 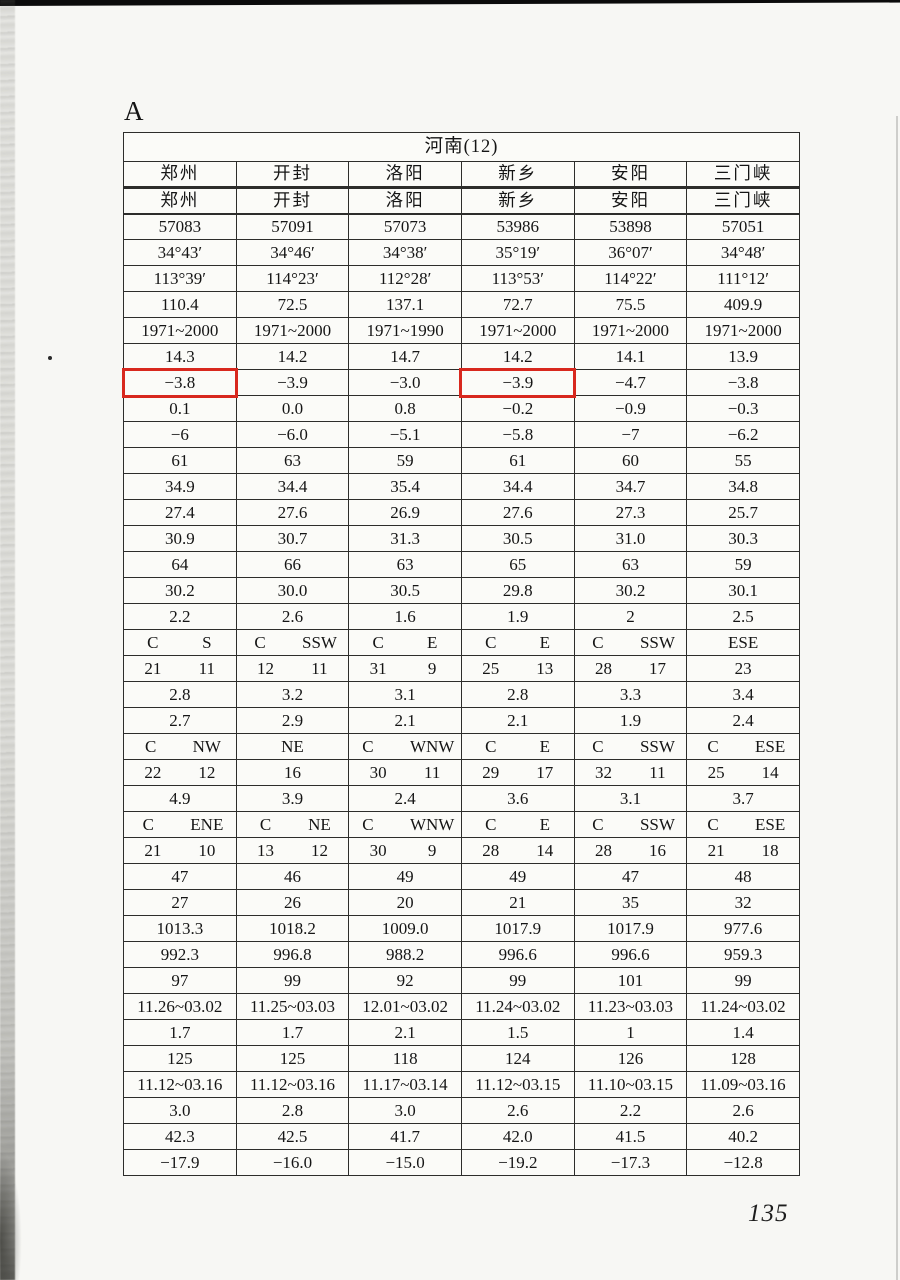 I want to click on table-cell: 2, so click(x=630, y=616).